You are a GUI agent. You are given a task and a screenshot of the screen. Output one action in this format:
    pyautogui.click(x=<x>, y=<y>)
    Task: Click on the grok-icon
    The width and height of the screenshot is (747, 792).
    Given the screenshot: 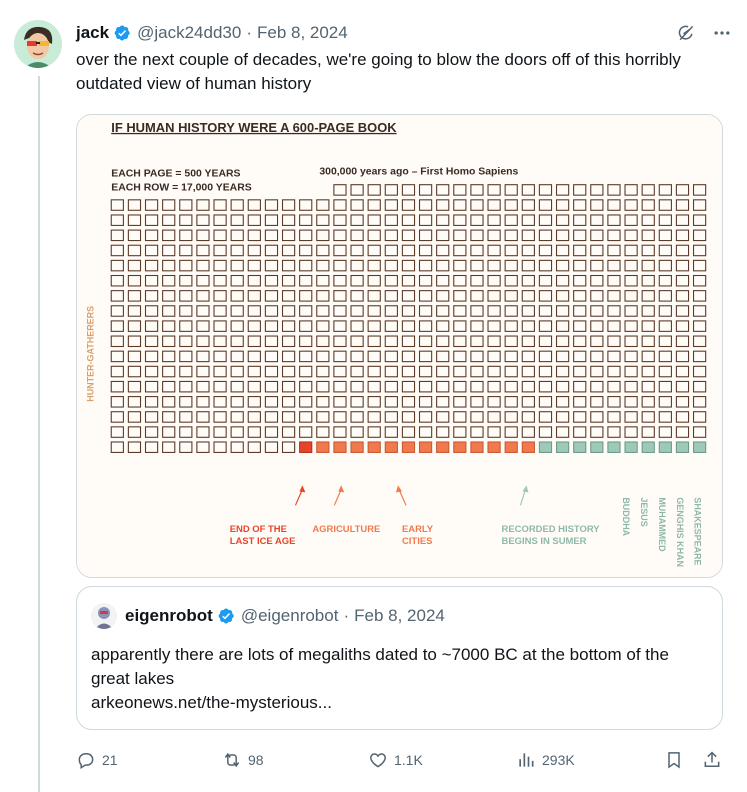 What is the action you would take?
    pyautogui.click(x=686, y=33)
    